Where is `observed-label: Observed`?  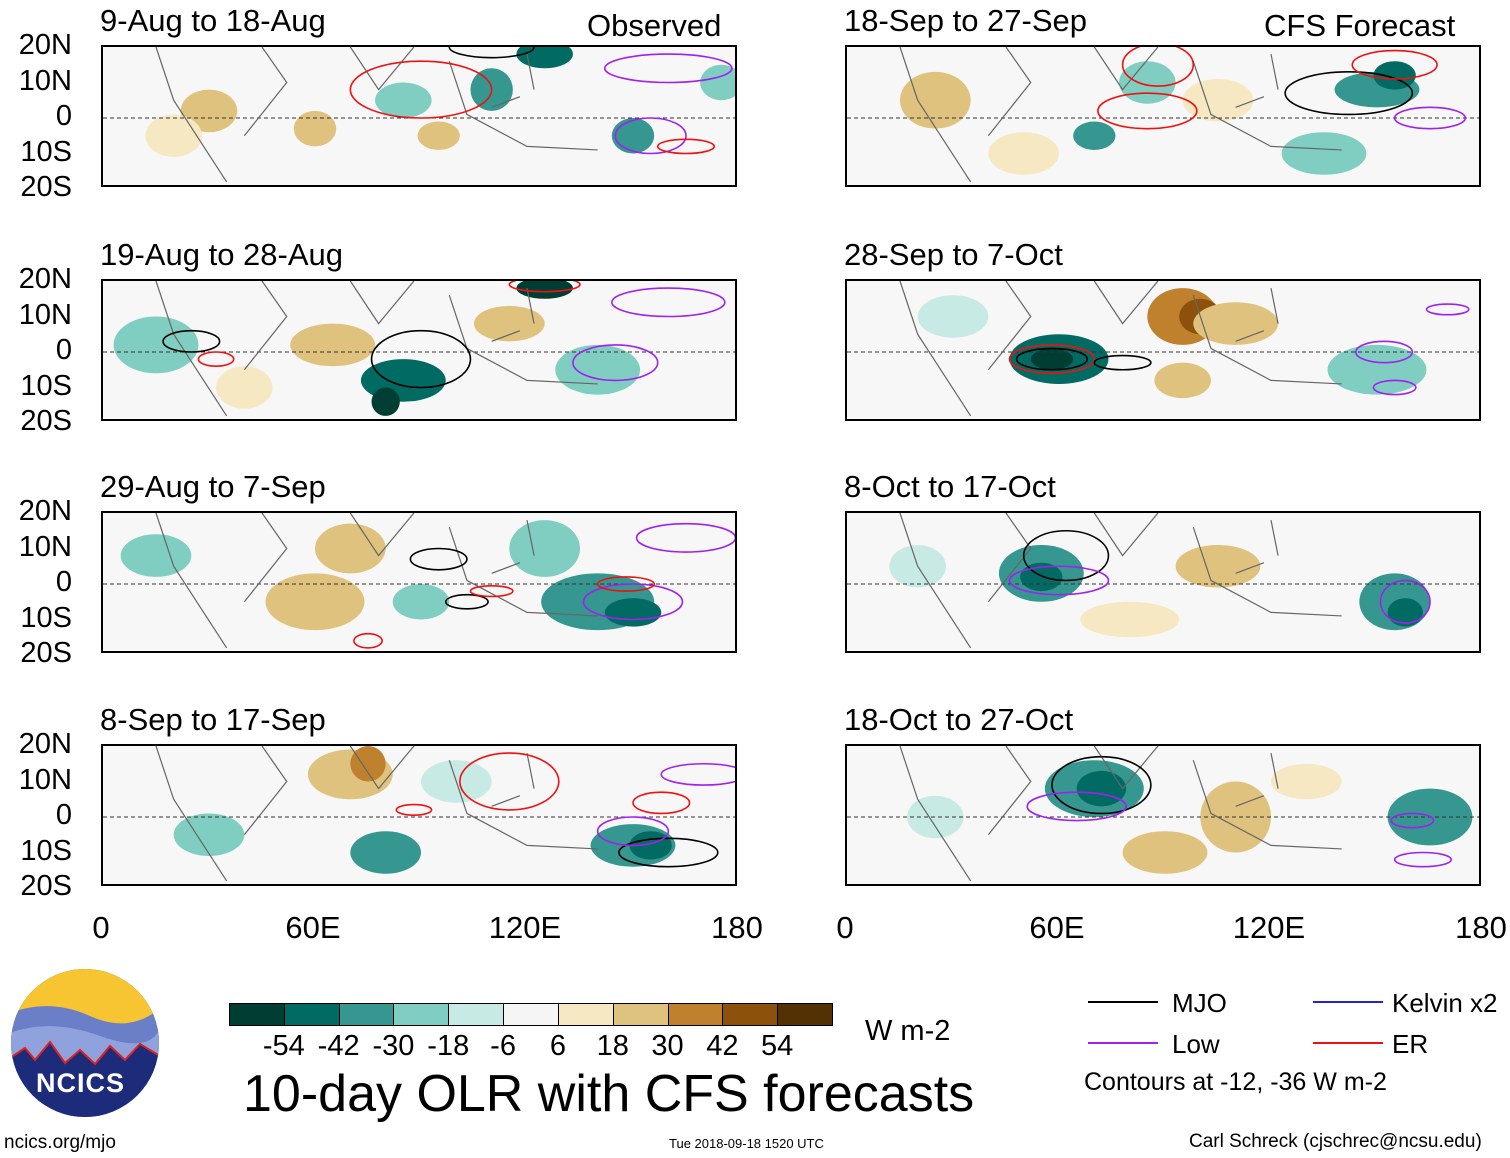 observed-label: Observed is located at coordinates (654, 25).